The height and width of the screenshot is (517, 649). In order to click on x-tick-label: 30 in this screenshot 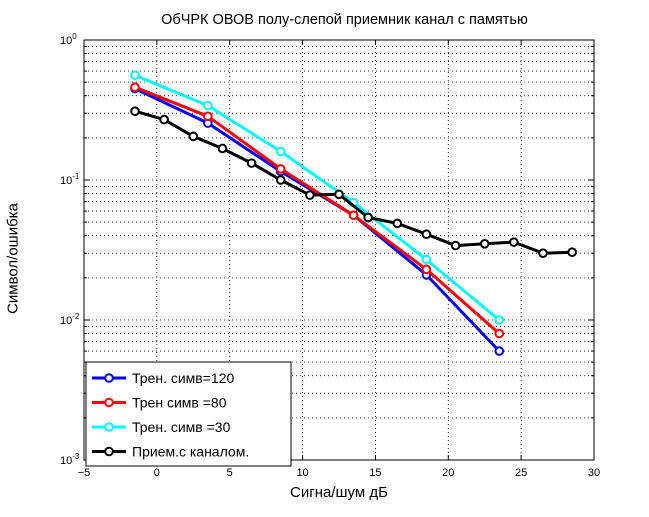, I will do `click(594, 473)`.